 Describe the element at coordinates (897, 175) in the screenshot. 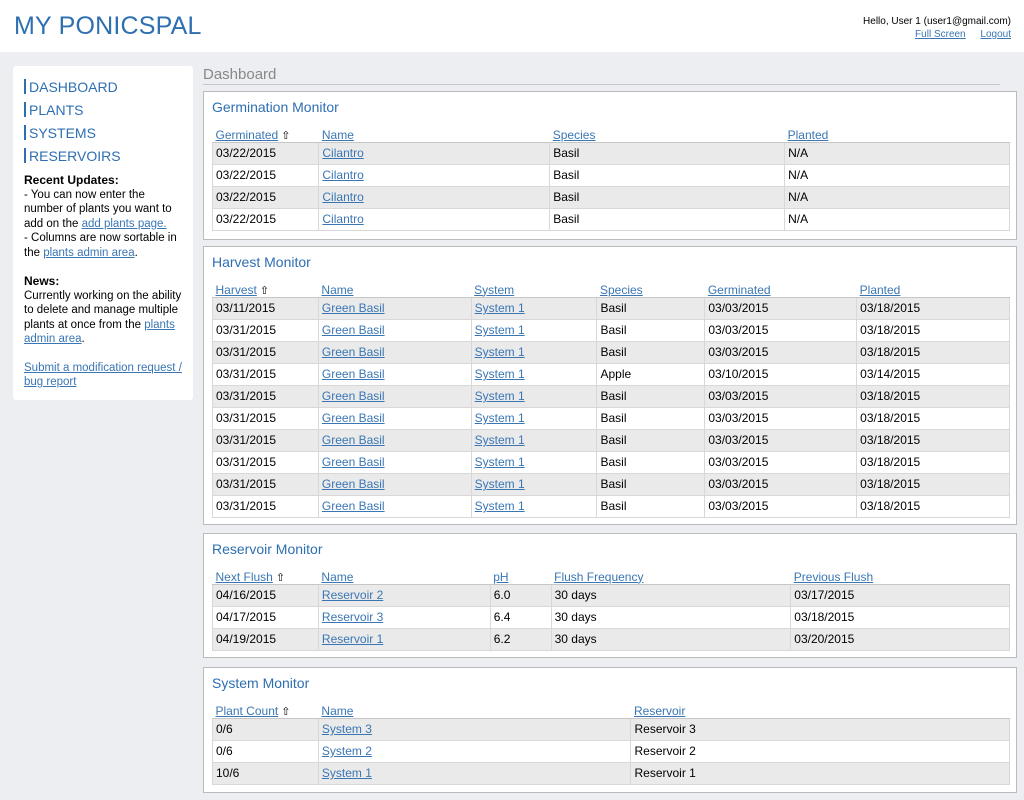

I see `table-cell: N/A` at that location.